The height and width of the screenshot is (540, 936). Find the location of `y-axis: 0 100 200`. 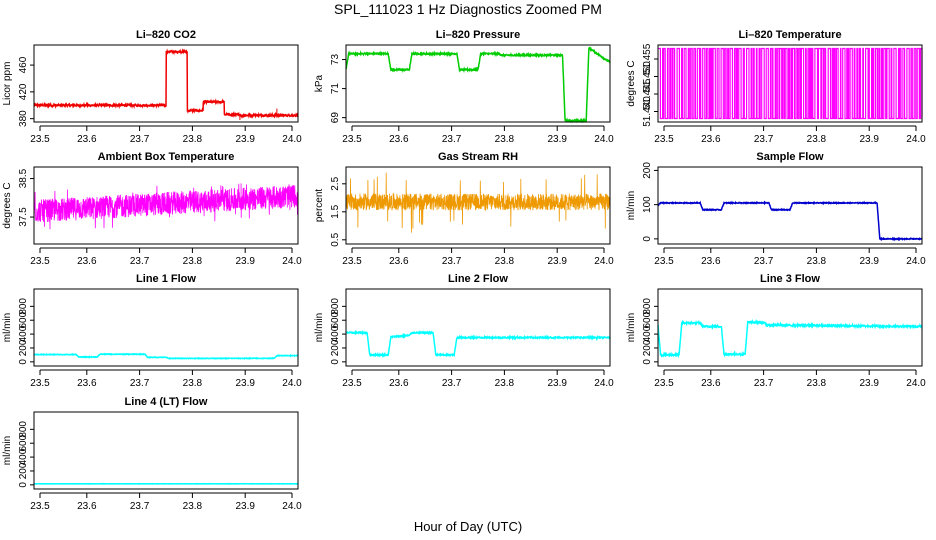

y-axis: 0 100 200 is located at coordinates (650, 202).